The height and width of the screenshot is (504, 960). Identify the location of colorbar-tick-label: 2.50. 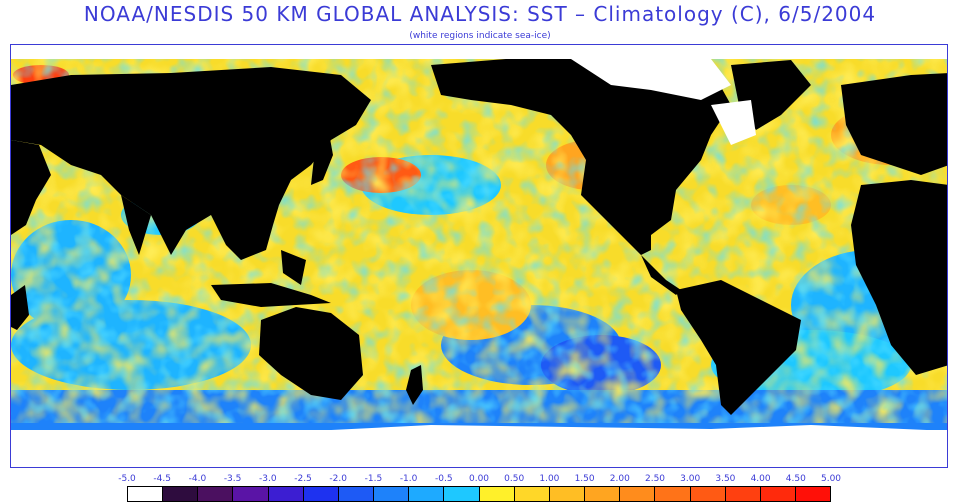
(655, 479).